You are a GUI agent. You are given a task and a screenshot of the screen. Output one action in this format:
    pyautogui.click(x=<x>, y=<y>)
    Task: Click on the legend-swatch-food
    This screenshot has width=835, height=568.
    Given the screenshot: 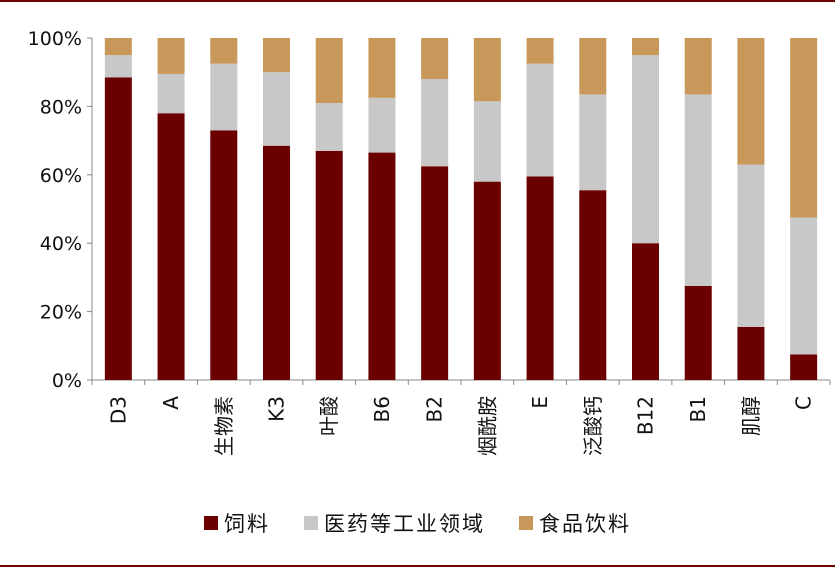 What is the action you would take?
    pyautogui.click(x=526, y=523)
    